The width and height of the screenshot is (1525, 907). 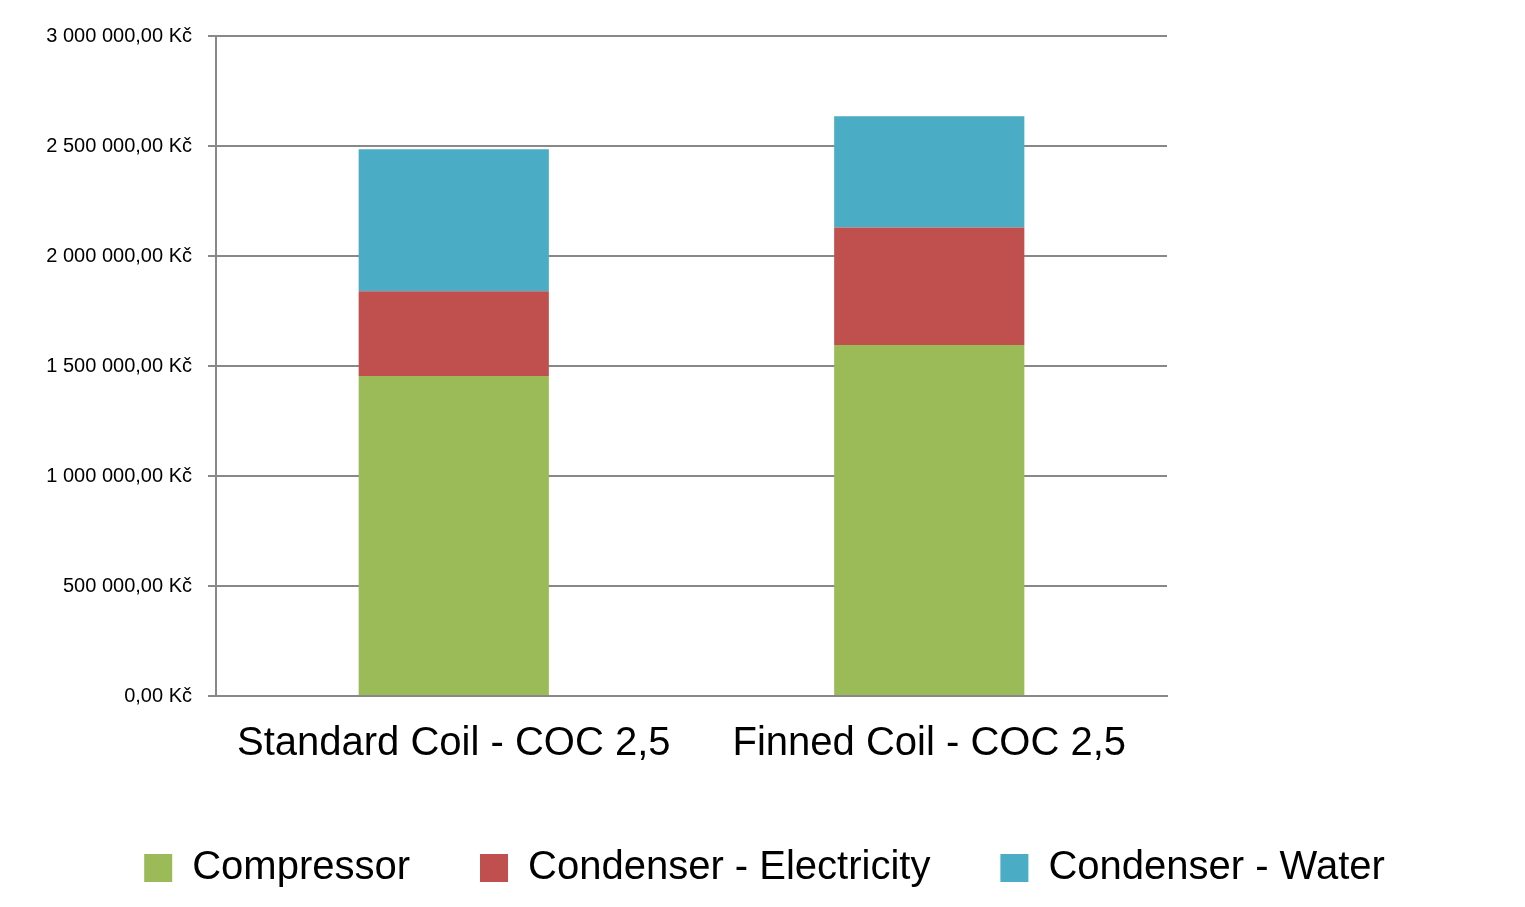 What do you see at coordinates (119, 364) in the screenshot?
I see `y-tick-label: 1 500 000,00 Kč` at bounding box center [119, 364].